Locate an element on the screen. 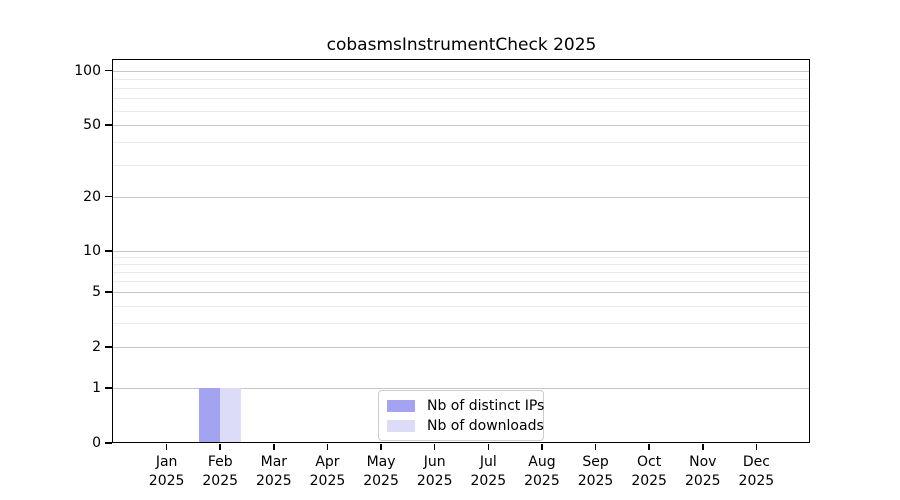 The image size is (900, 500). x-tick-label-dec: Dec 2025 is located at coordinates (756, 472).